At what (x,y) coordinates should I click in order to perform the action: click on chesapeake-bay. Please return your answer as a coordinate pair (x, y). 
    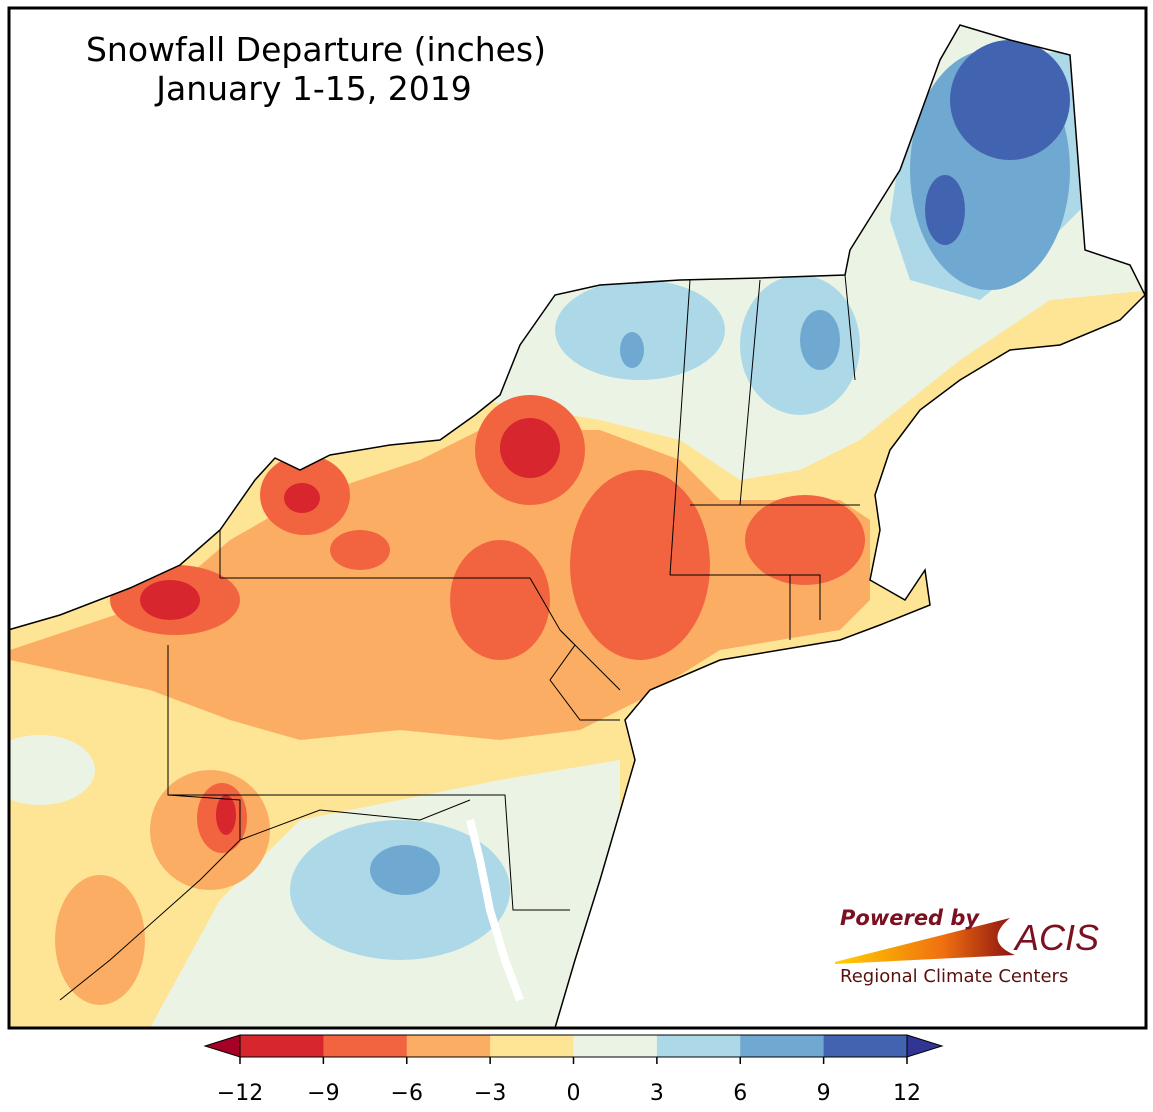
    Looking at the image, I should click on (495, 910).